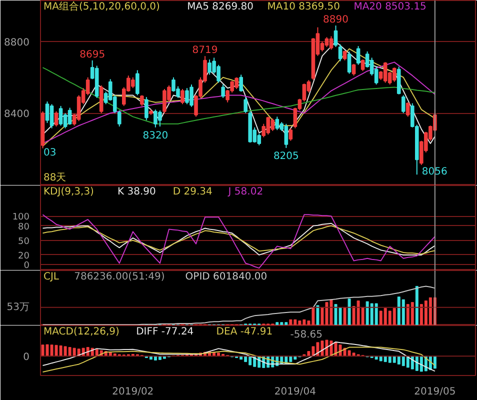 This screenshot has width=477, height=400. What do you see at coordinates (295, 392) in the screenshot?
I see `x-tick-label: 2019/04` at bounding box center [295, 392].